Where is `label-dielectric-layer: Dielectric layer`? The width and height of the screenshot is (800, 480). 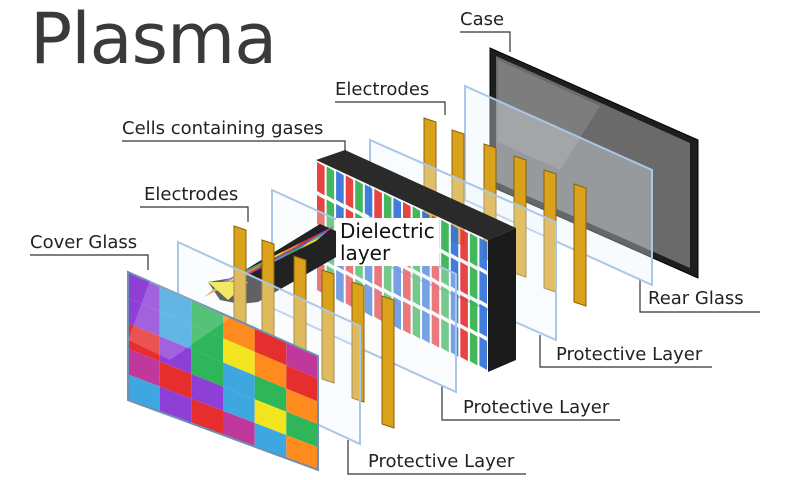 label-dielectric-layer: Dielectric layer is located at coordinates (387, 242).